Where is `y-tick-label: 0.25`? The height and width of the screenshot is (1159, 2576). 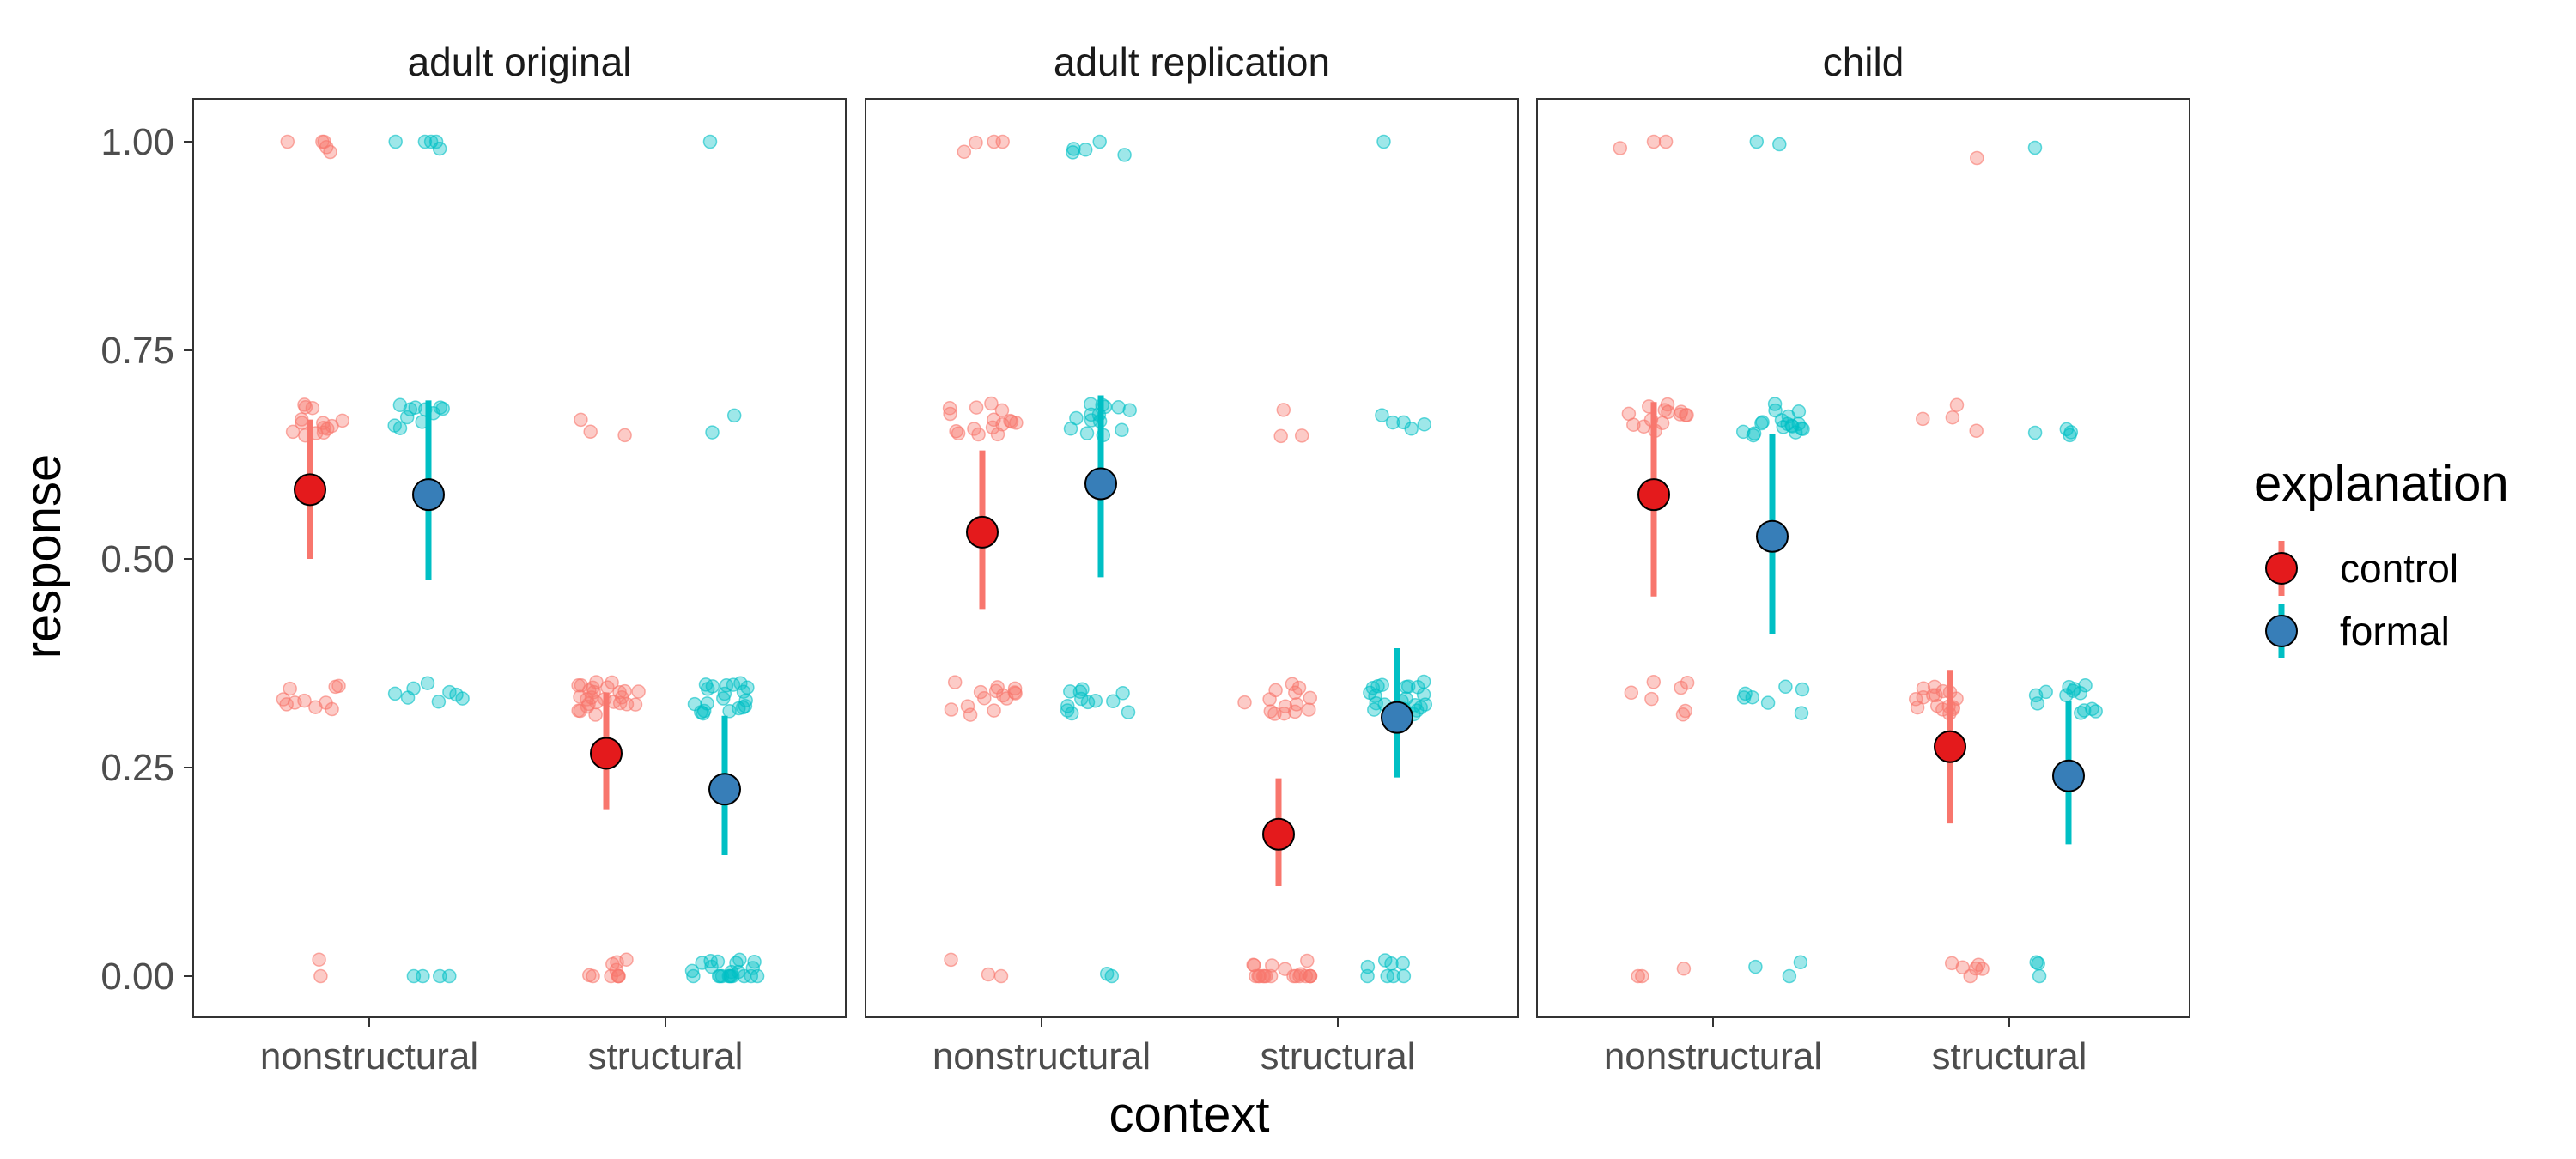 y-tick-label: 0.25 is located at coordinates (137, 768).